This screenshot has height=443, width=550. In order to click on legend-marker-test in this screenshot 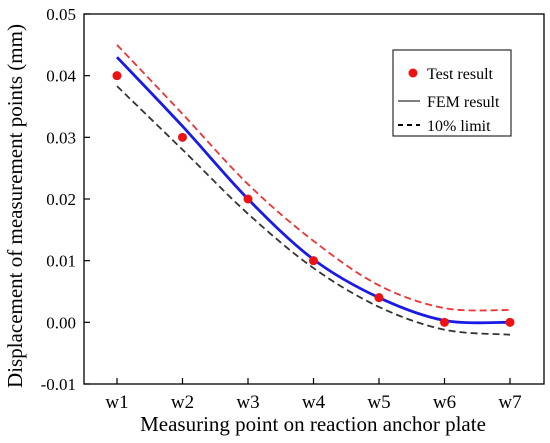, I will do `click(413, 73)`.